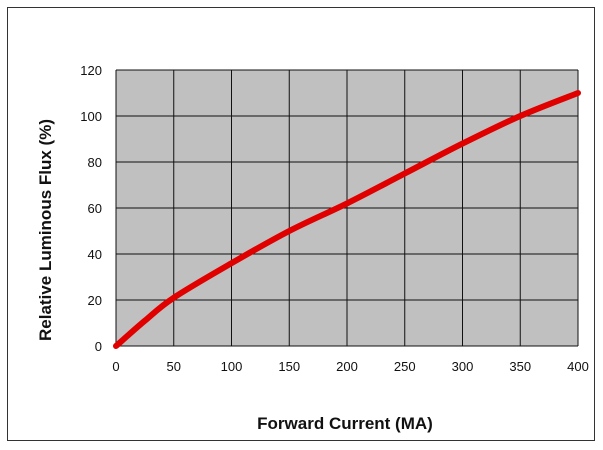 The width and height of the screenshot is (603, 450). I want to click on y-tick-label: 40, so click(95, 254).